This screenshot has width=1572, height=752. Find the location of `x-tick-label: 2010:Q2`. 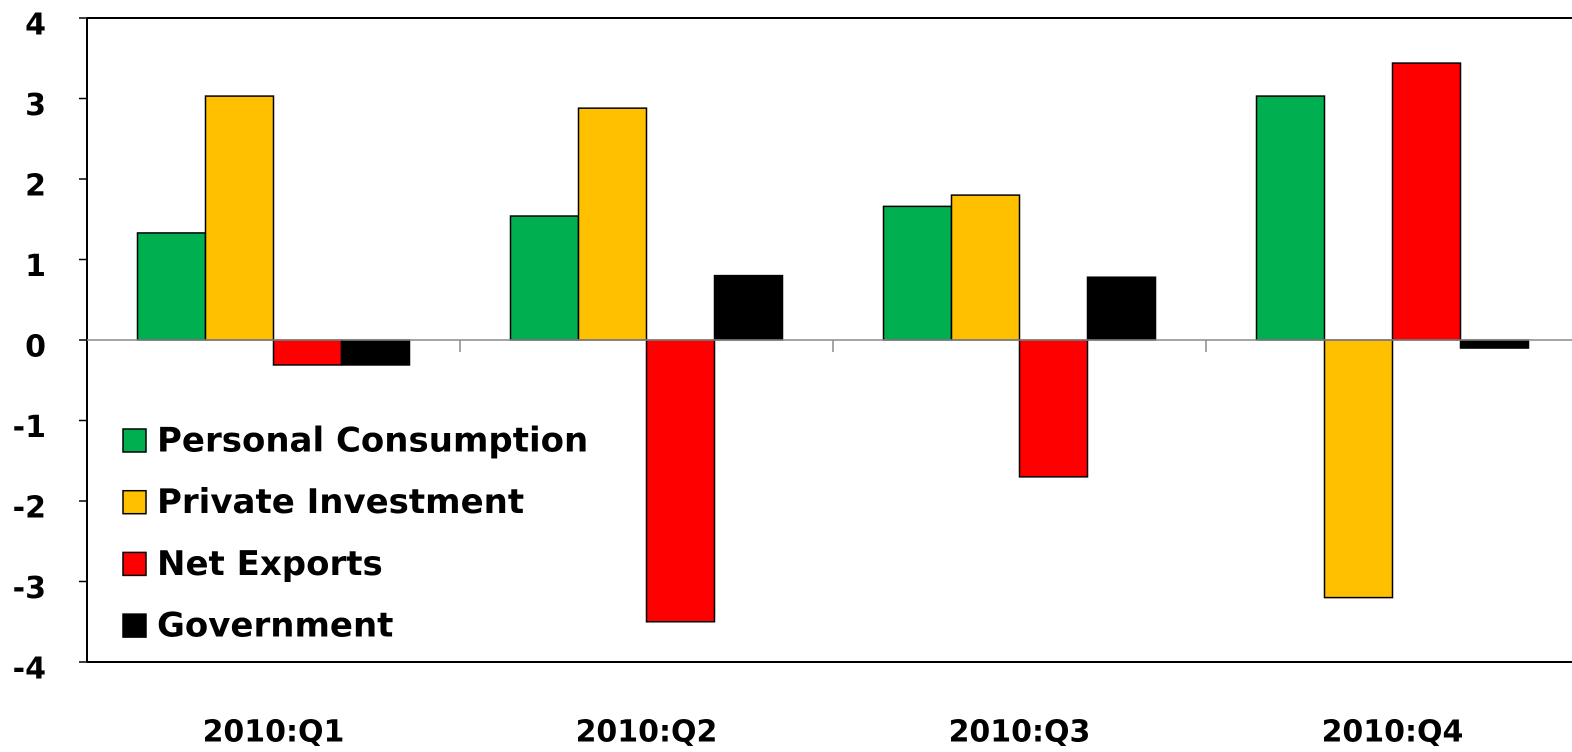

x-tick-label: 2010:Q2 is located at coordinates (647, 732).